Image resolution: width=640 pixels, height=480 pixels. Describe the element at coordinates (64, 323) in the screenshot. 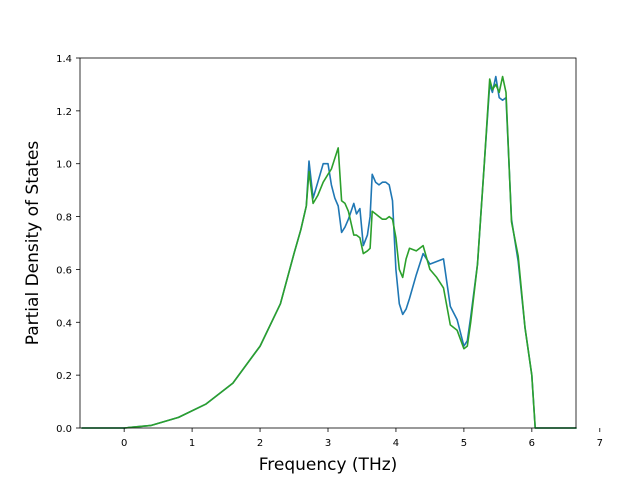

I see `y-tick-label: 0.4` at that location.